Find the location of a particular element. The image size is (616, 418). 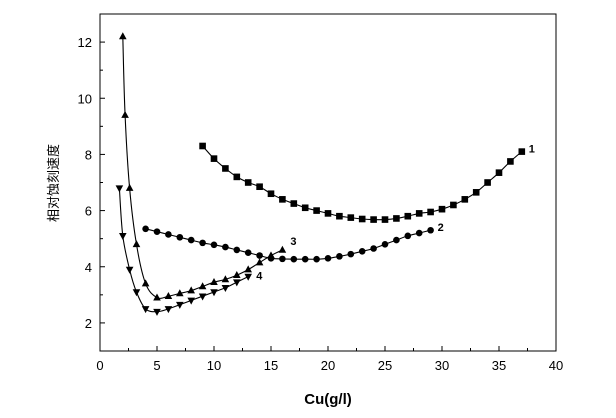

y-tick-label: 2 is located at coordinates (88, 323).